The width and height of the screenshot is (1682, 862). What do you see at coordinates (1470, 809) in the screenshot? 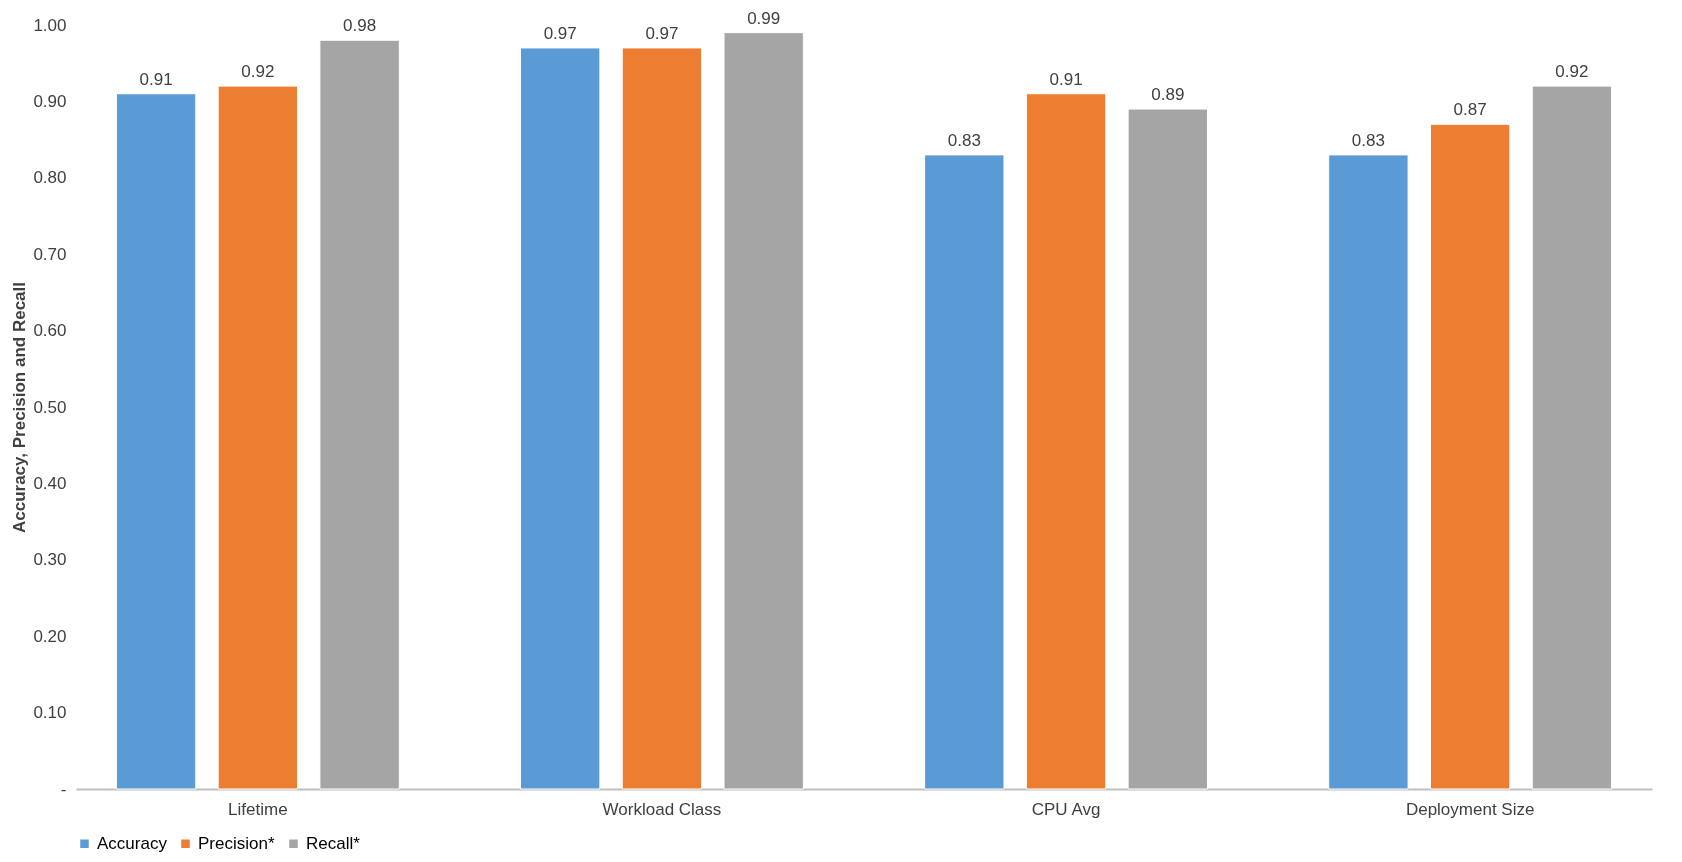
I see `x-tick-label: Deployment Size` at bounding box center [1470, 809].